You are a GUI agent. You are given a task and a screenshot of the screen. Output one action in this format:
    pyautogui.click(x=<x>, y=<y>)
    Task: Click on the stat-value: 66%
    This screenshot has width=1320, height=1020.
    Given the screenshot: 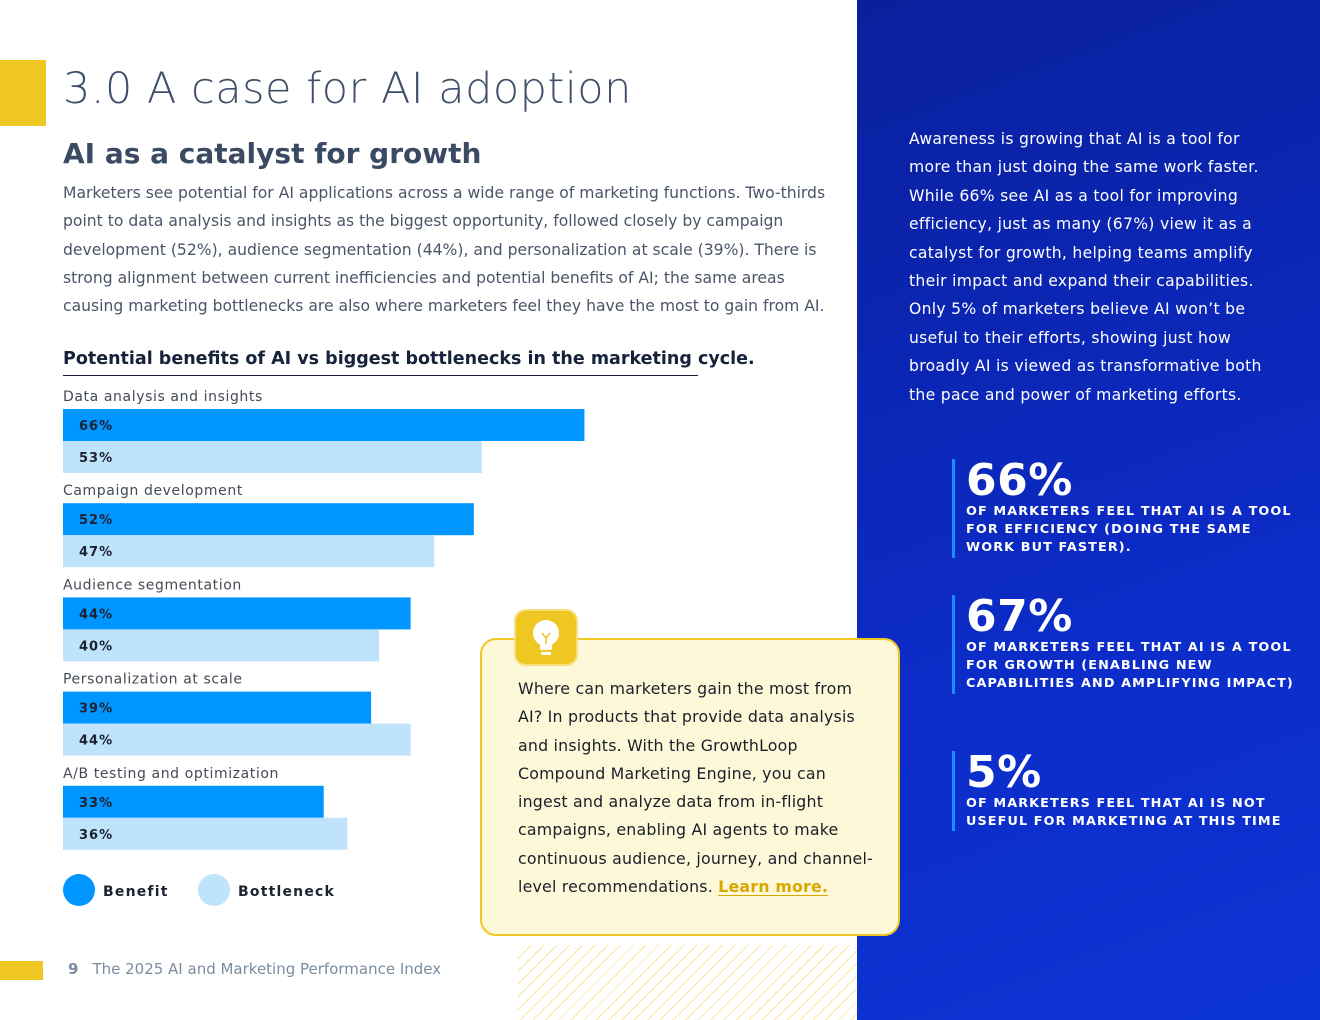 What is the action you would take?
    pyautogui.click(x=1019, y=480)
    